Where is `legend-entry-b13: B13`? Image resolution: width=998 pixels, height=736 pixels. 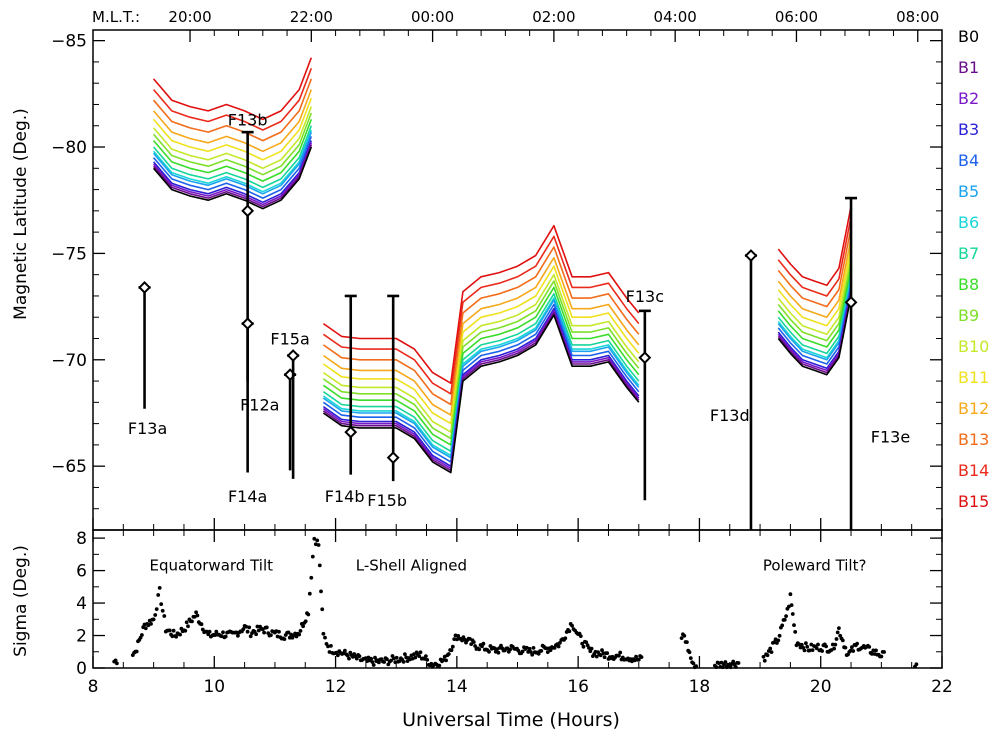 legend-entry-b13: B13 is located at coordinates (973, 439).